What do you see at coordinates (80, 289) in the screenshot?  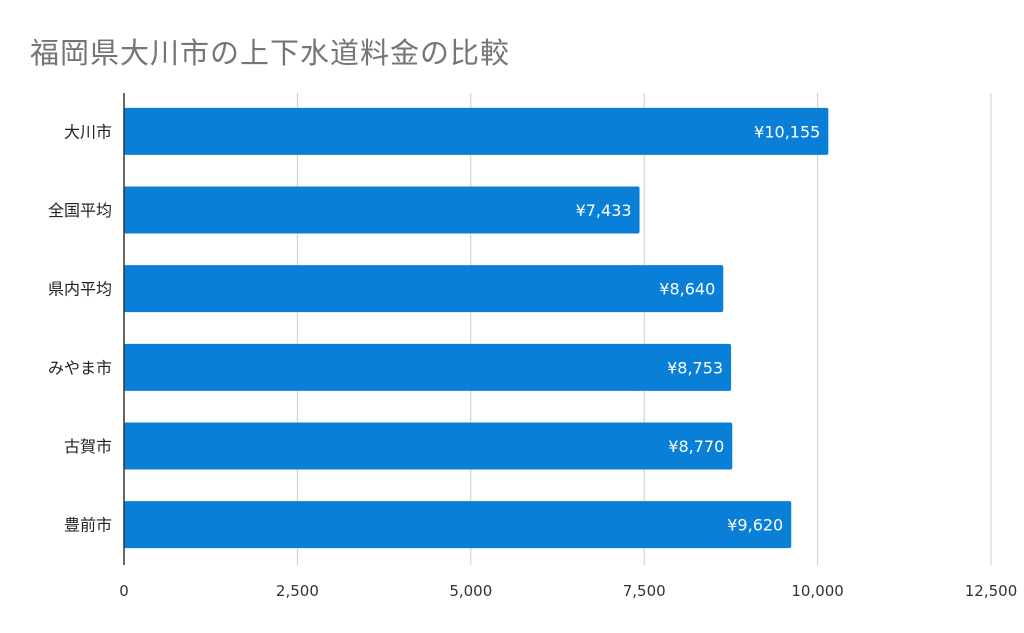 I see `y-category-label: 県内平均` at bounding box center [80, 289].